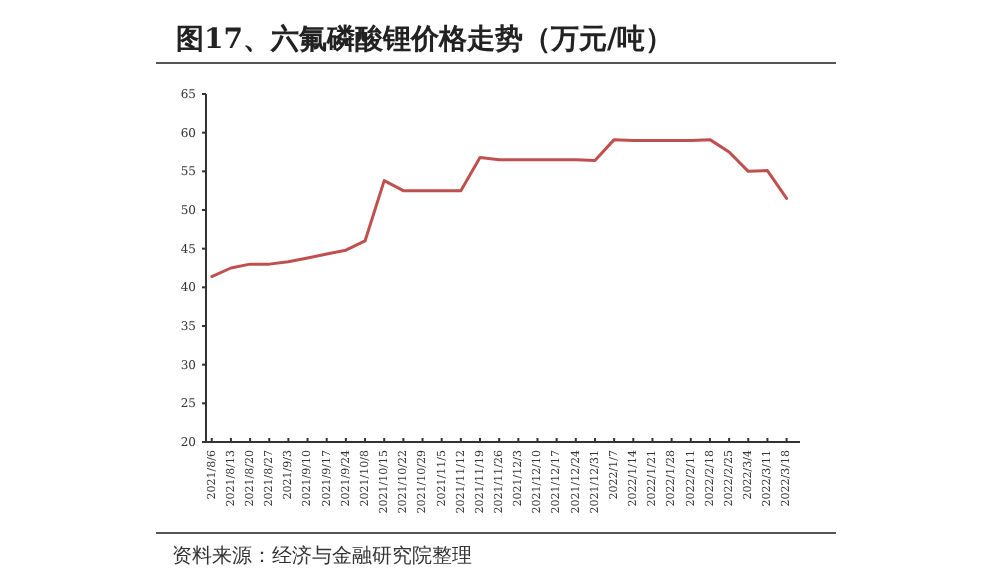 The height and width of the screenshot is (578, 1000). What do you see at coordinates (499, 208) in the screenshot?
I see `line-series` at bounding box center [499, 208].